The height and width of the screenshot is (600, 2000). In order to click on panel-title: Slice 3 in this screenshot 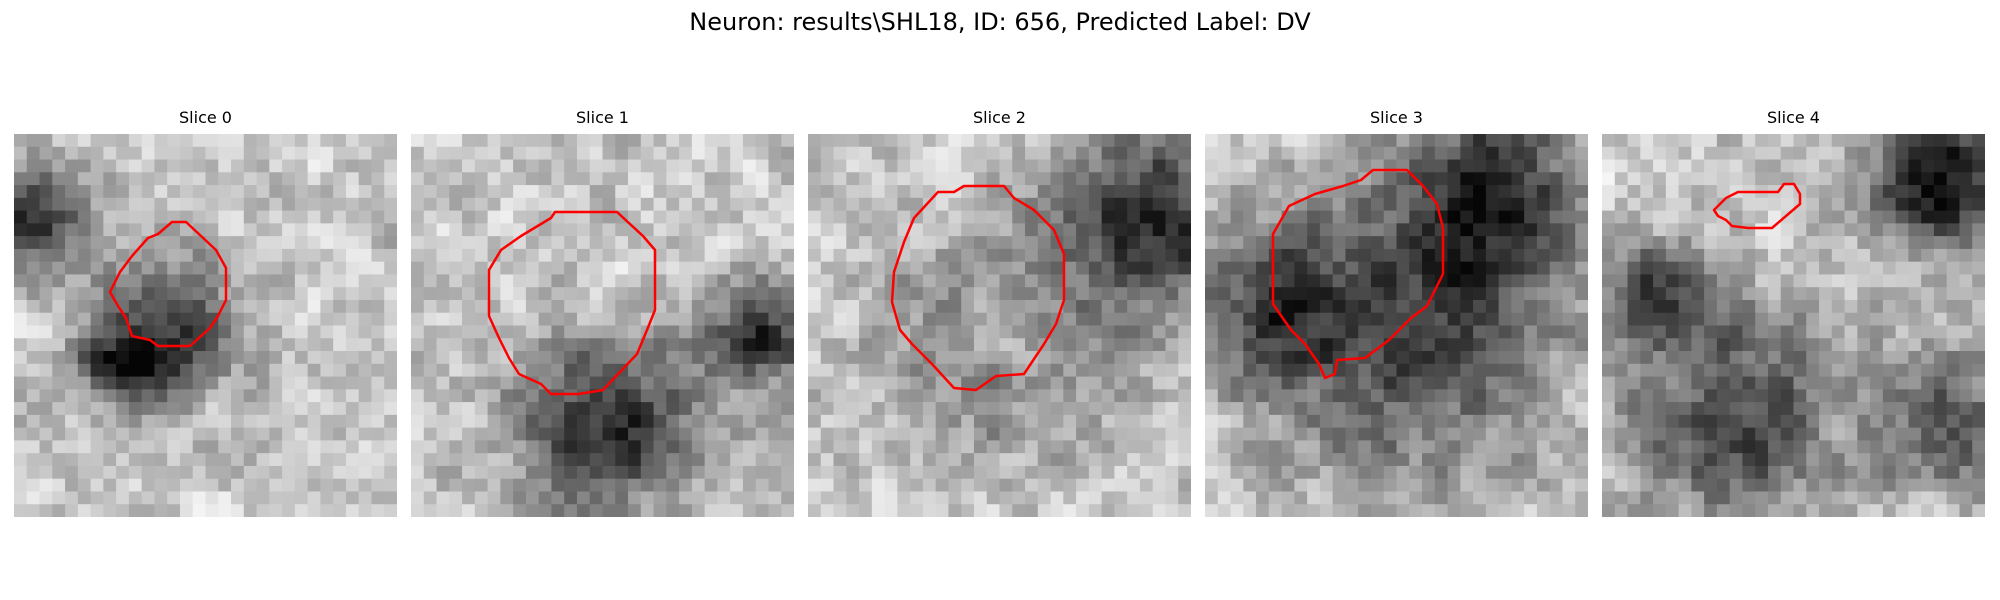, I will do `click(1396, 117)`.